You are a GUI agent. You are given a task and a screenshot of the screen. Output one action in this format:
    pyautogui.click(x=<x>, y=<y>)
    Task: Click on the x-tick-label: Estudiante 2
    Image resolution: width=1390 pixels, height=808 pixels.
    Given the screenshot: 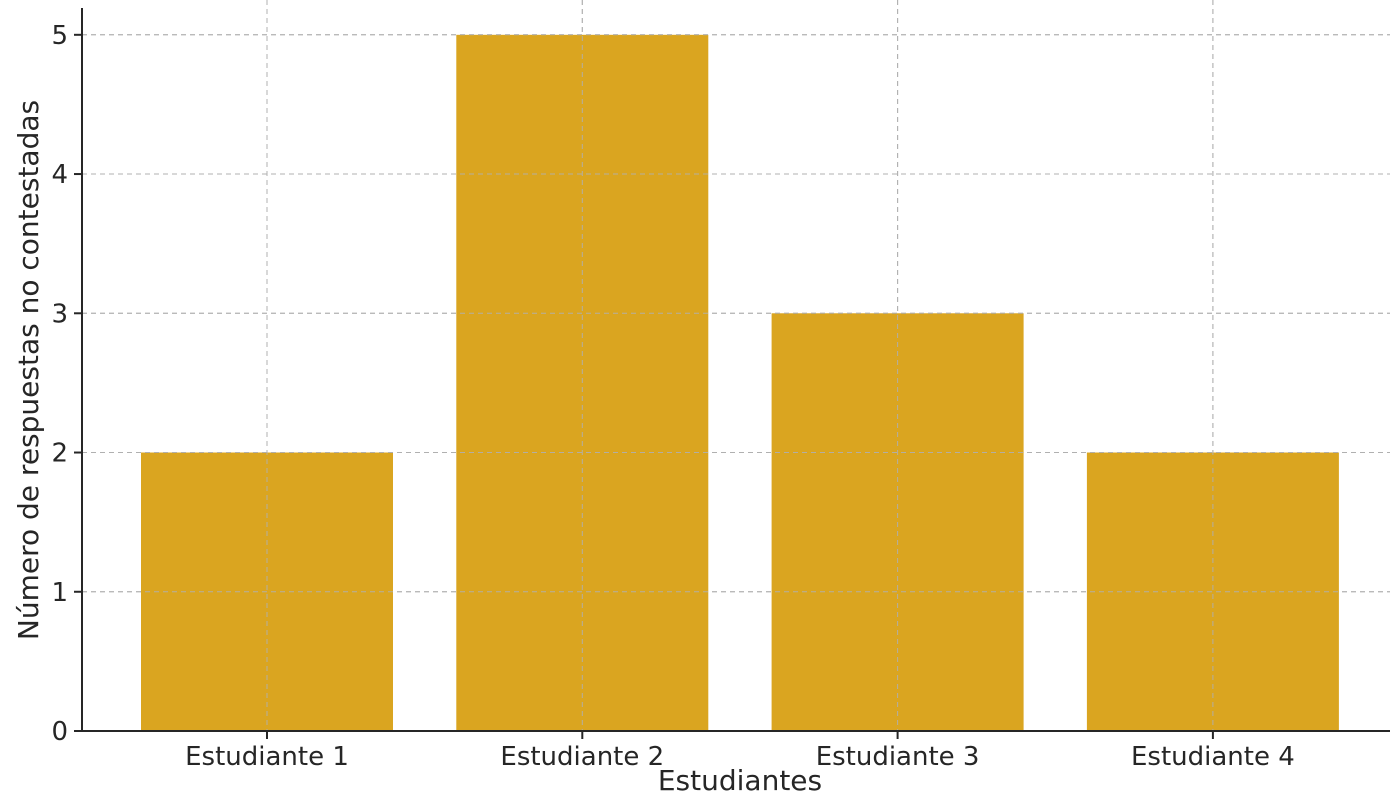 What is the action you would take?
    pyautogui.click(x=582, y=757)
    